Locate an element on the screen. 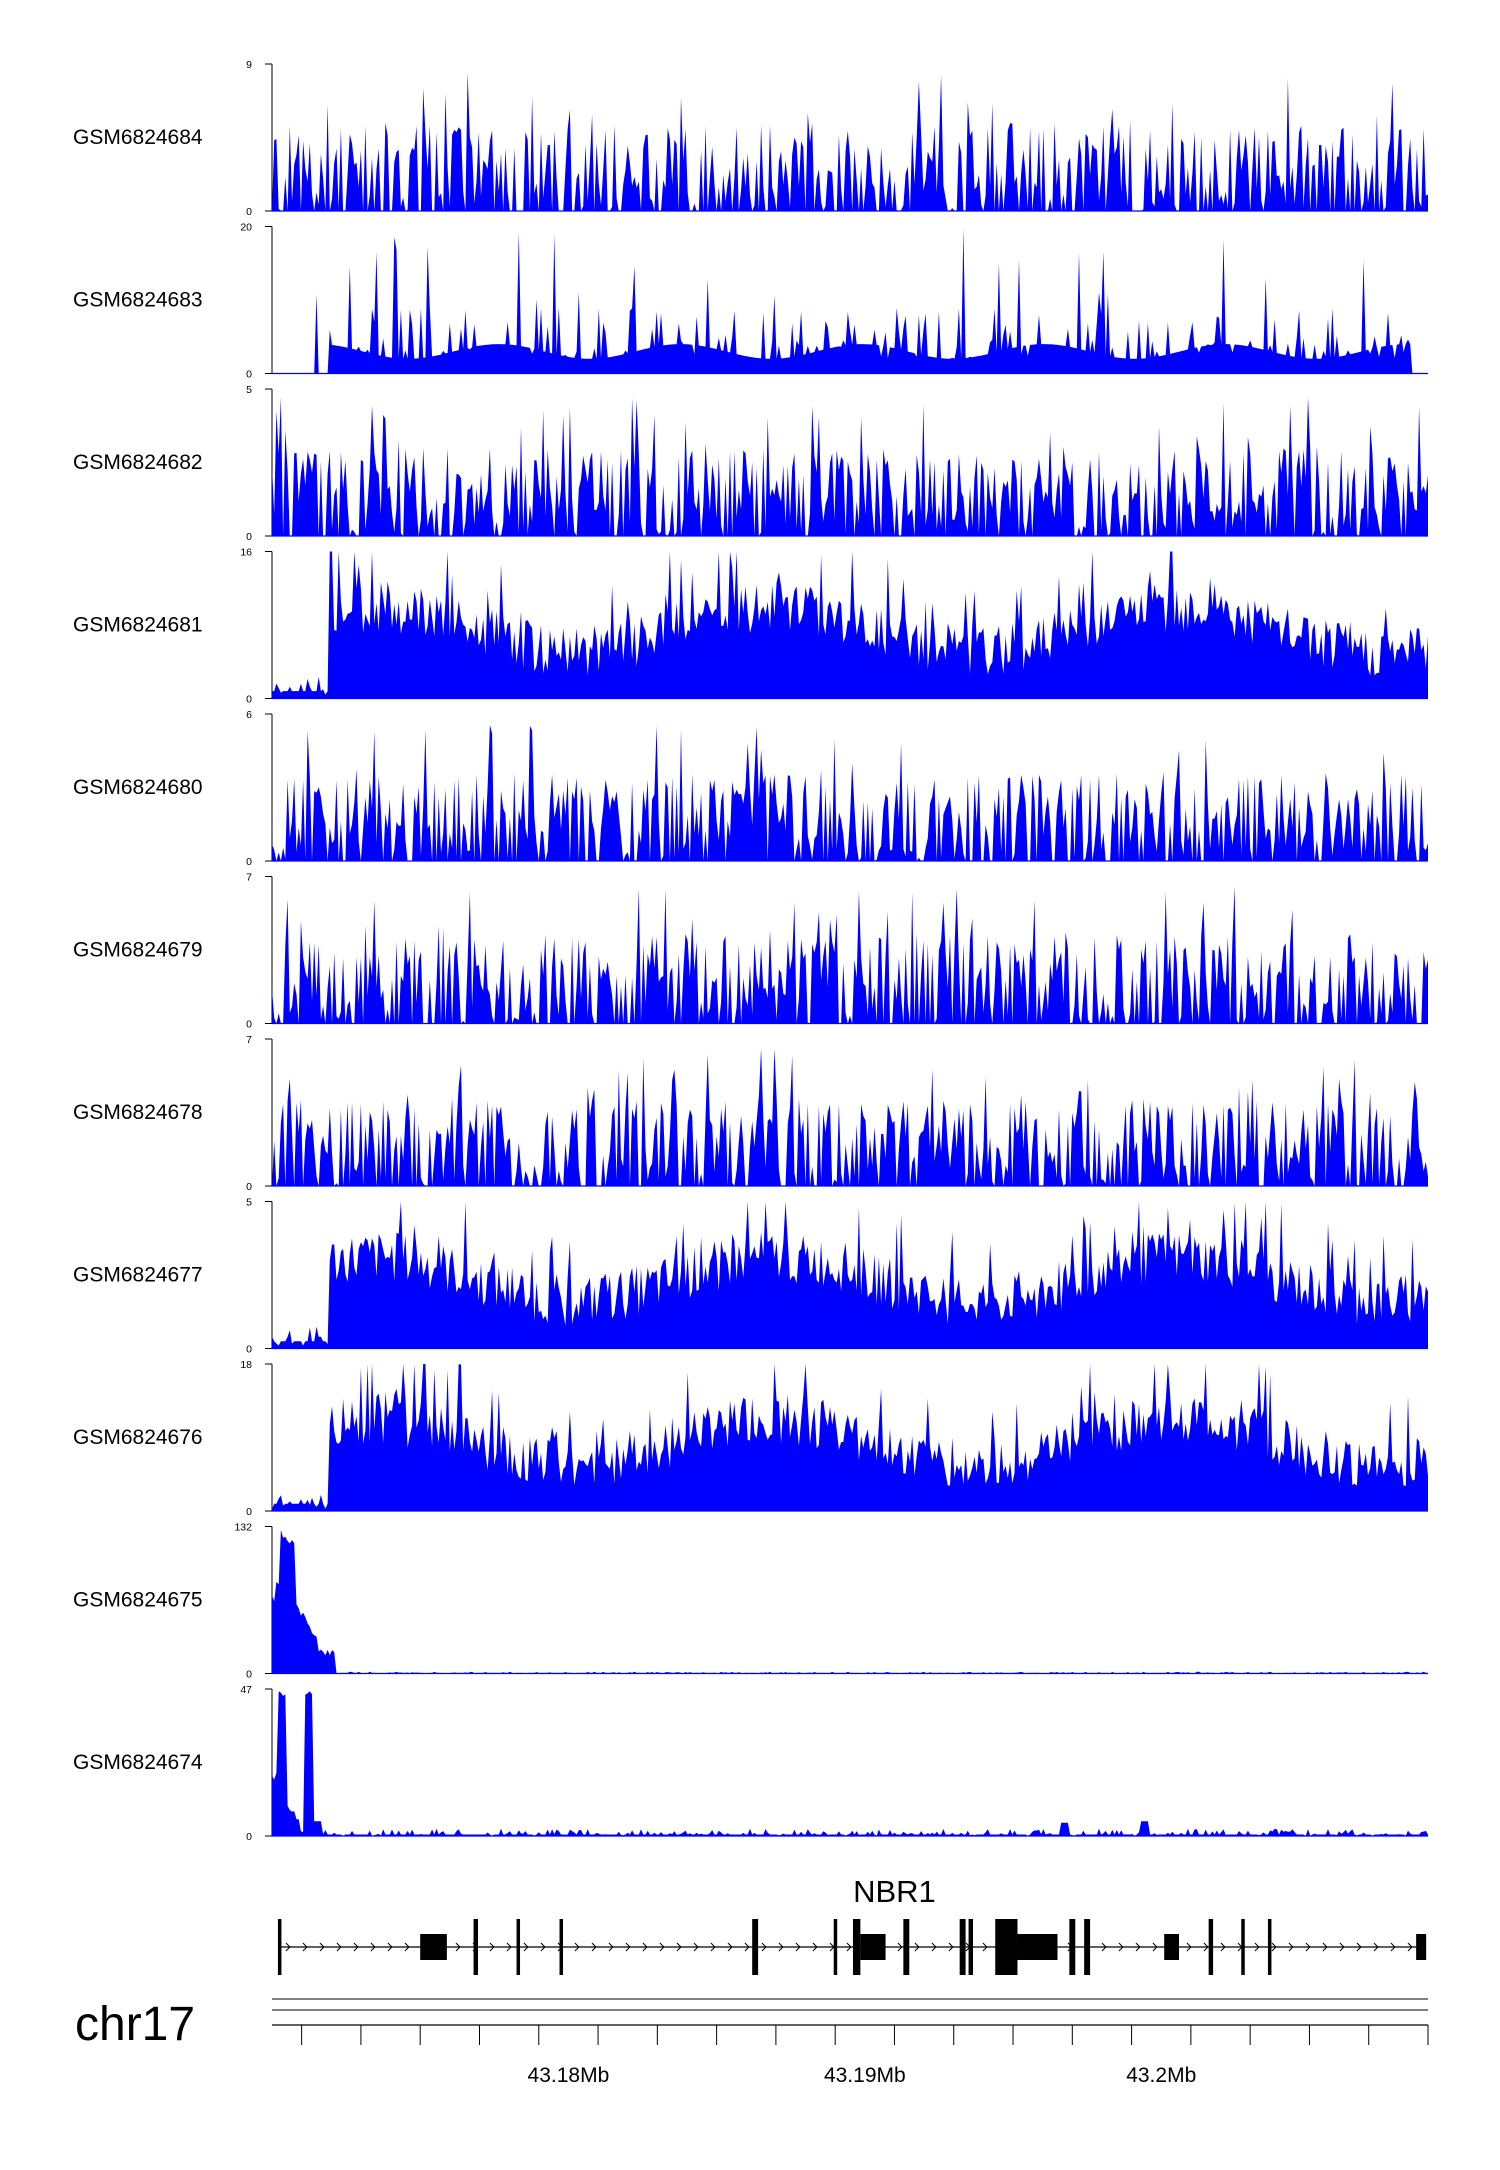 The height and width of the screenshot is (2170, 1500). x-tick-label: 43.19Mb is located at coordinates (865, 2075).